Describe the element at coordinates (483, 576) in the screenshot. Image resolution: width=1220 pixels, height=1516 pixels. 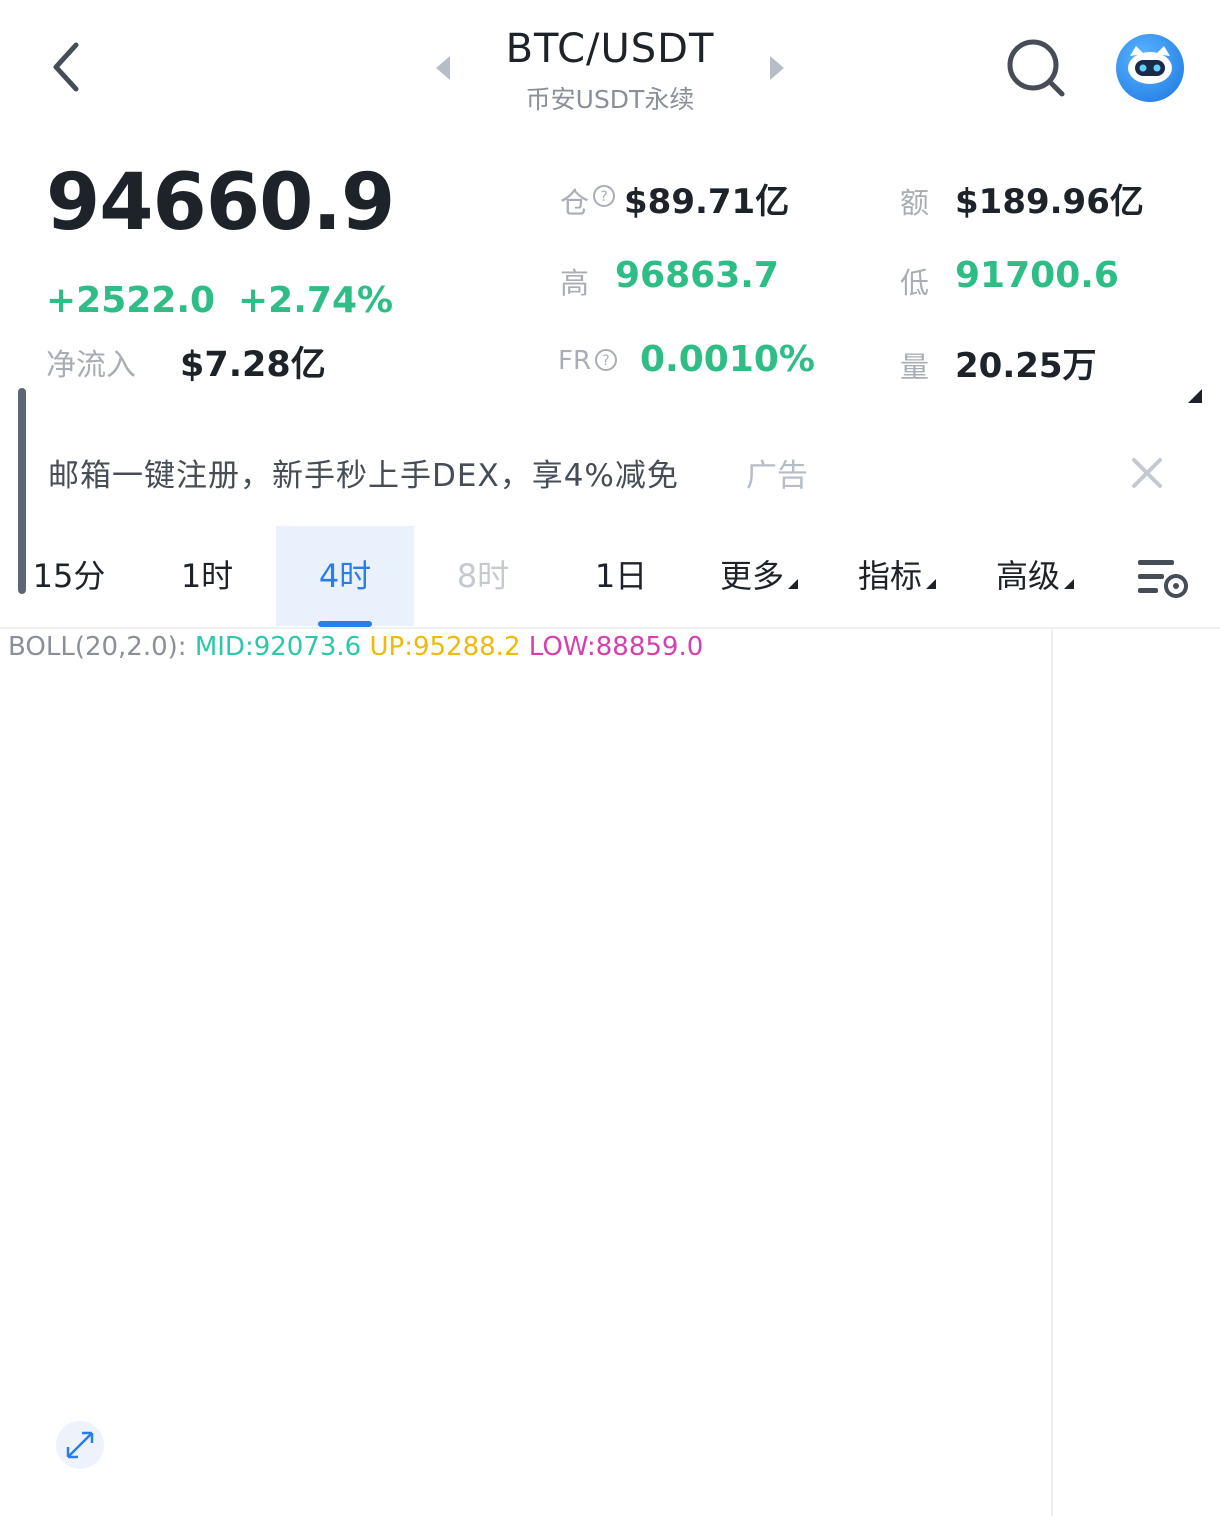
I see `tab-8h: 8时` at that location.